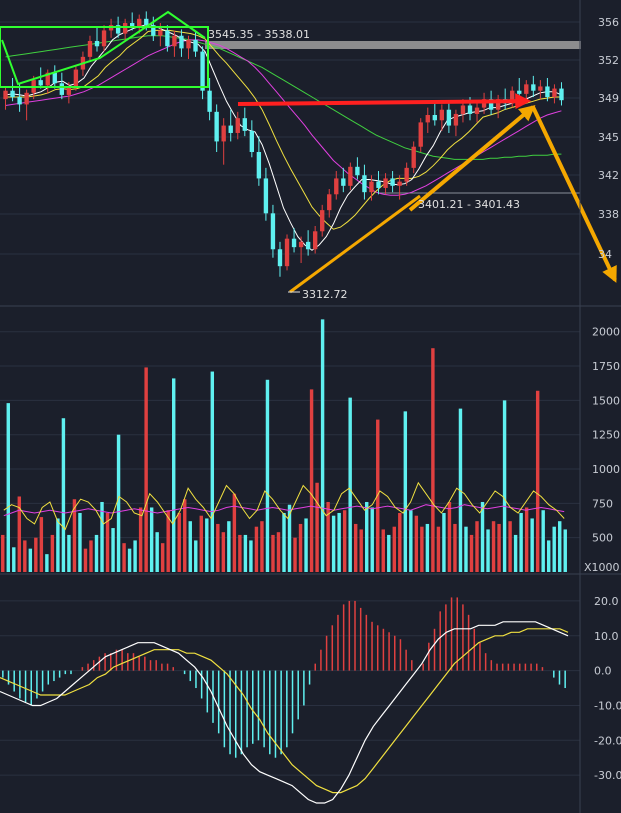 Image resolution: width=621 pixels, height=813 pixels. What do you see at coordinates (606, 366) in the screenshot?
I see `volume-tick-label: 1750` at bounding box center [606, 366].